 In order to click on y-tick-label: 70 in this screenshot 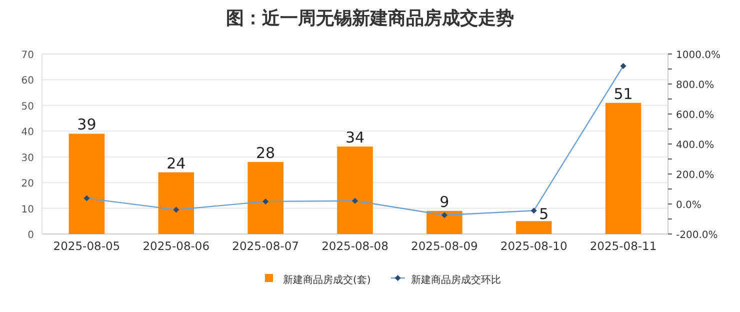, I will do `click(27, 55)`.